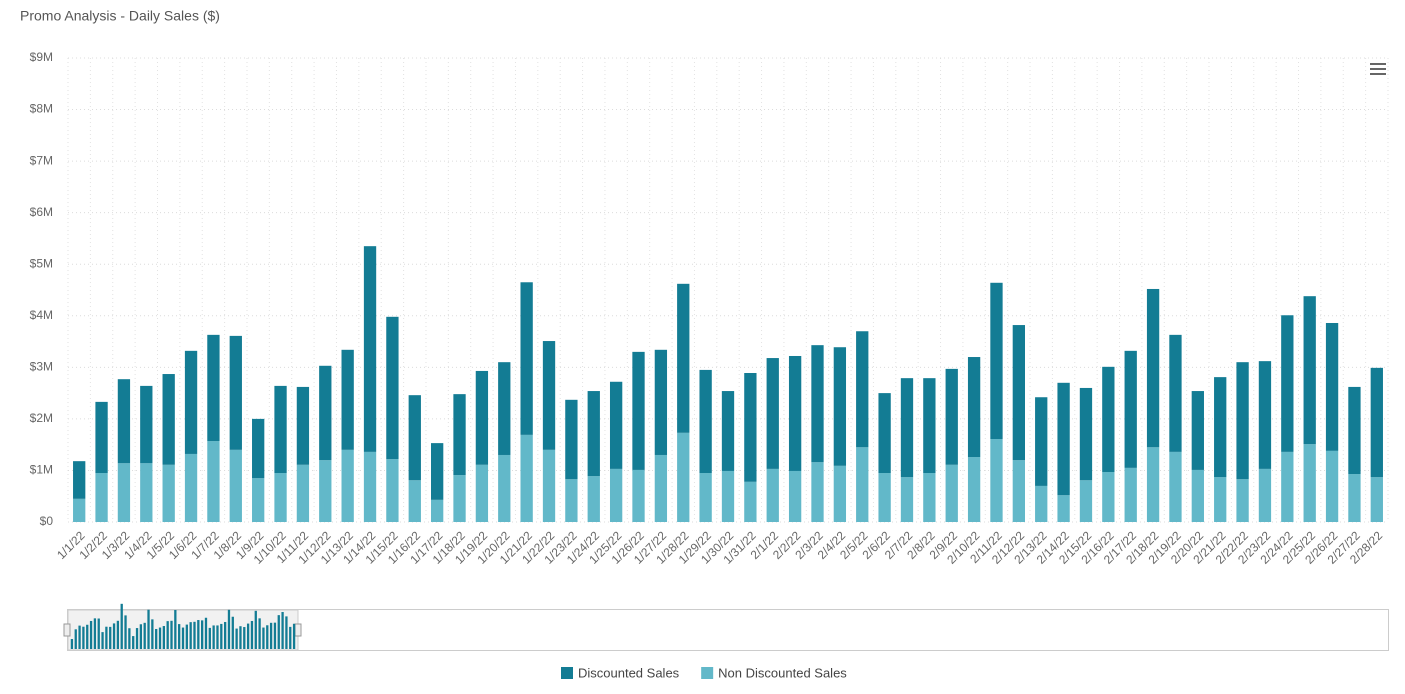  Describe the element at coordinates (41, 212) in the screenshot. I see `y-tick-label: $6M` at that location.